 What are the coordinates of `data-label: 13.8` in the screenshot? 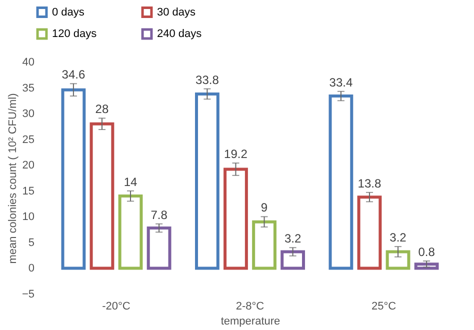 It's located at (370, 183).